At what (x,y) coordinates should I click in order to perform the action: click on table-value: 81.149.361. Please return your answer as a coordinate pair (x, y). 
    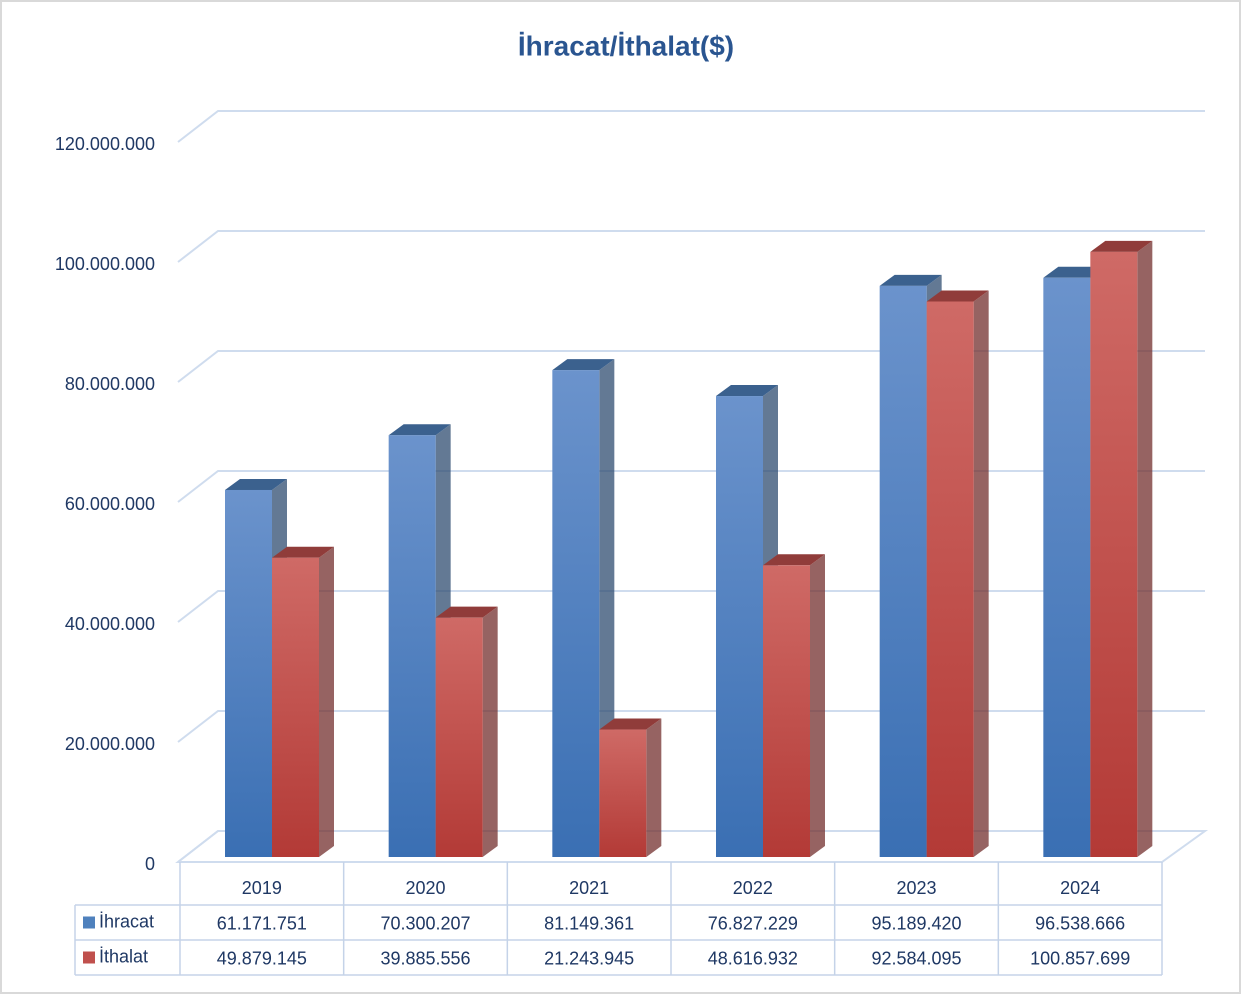
    Looking at the image, I should click on (589, 923).